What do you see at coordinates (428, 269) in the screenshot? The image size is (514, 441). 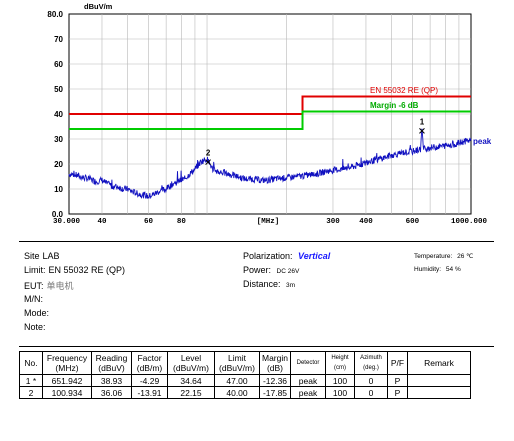 I see `humidity-key: Humidity:` at bounding box center [428, 269].